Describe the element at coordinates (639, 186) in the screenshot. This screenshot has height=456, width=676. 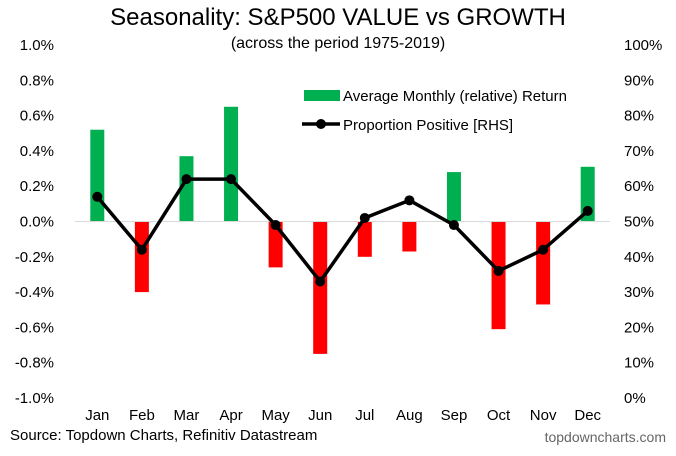
I see `right-tick-label: 60%` at that location.